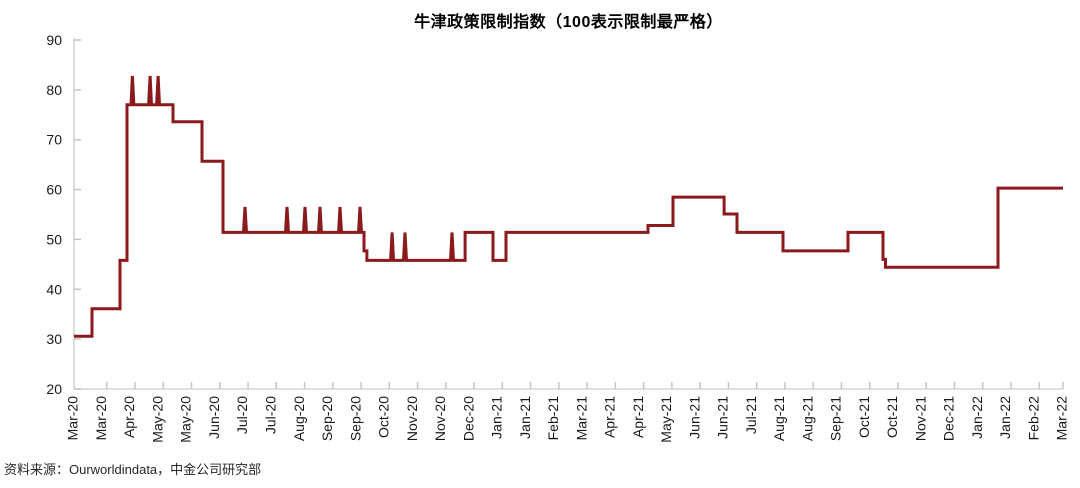 The width and height of the screenshot is (1080, 488). What do you see at coordinates (54, 40) in the screenshot?
I see `y-axis-tick-label: 90` at bounding box center [54, 40].